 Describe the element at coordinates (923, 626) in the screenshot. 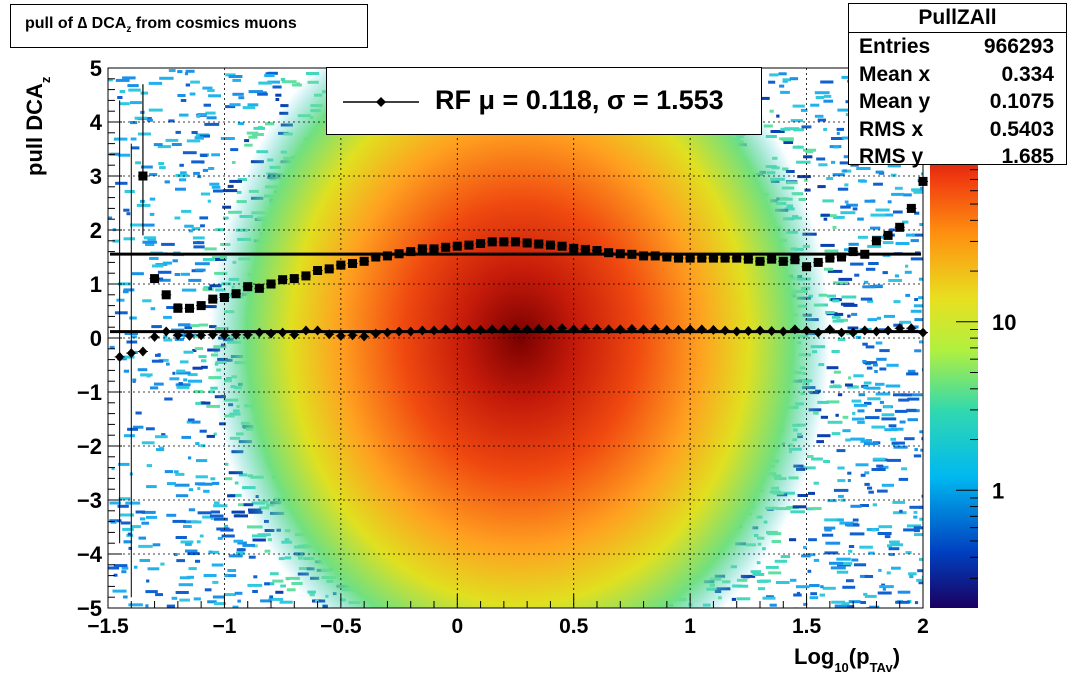

I see `x-tick-label: 2` at that location.